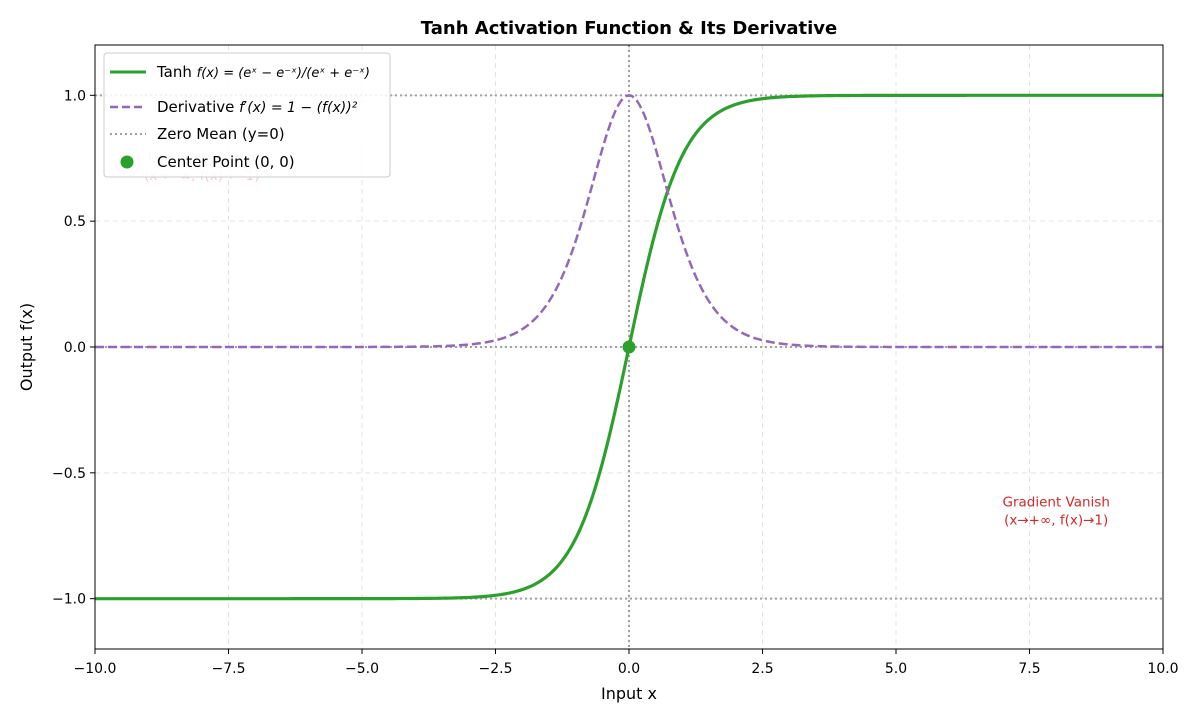 Image resolution: width=1200 pixels, height=720 pixels. What do you see at coordinates (198, 107) in the screenshot?
I see `legend-derivative-name: Derivative` at bounding box center [198, 107].